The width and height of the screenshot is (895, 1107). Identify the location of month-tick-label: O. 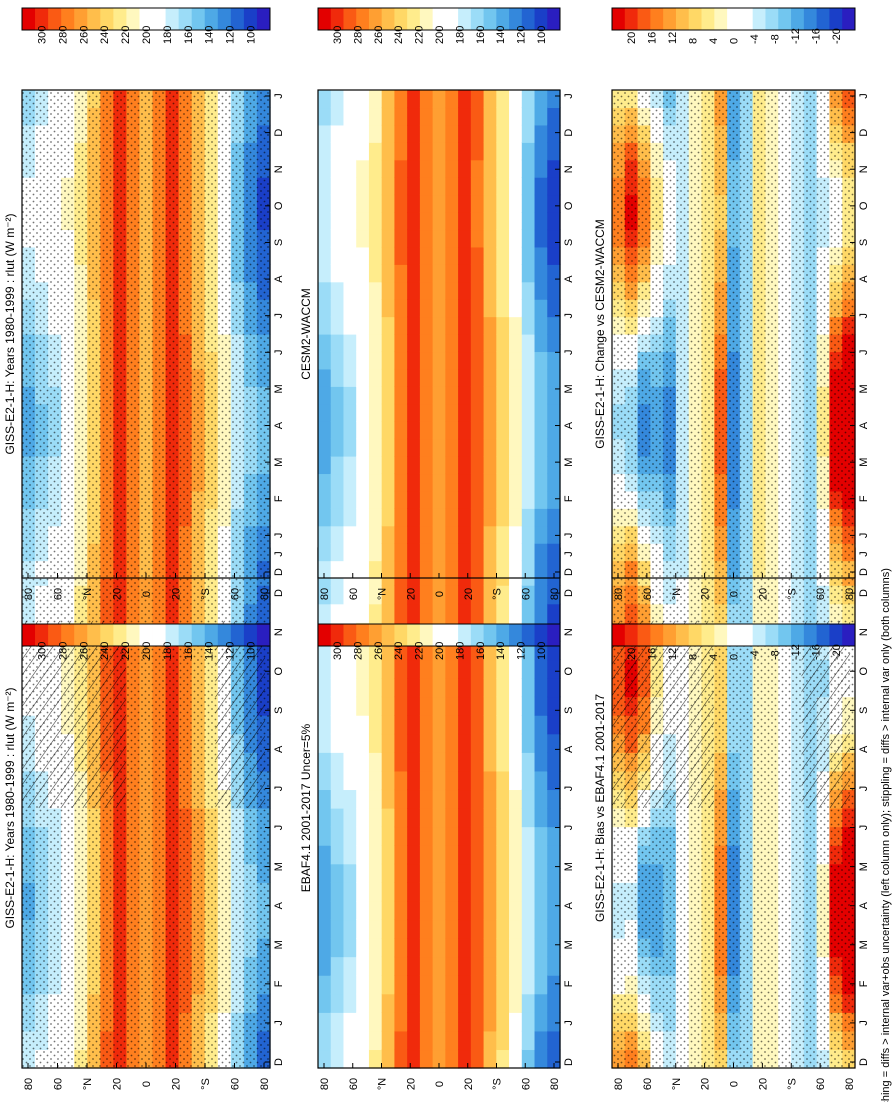
(569, 205).